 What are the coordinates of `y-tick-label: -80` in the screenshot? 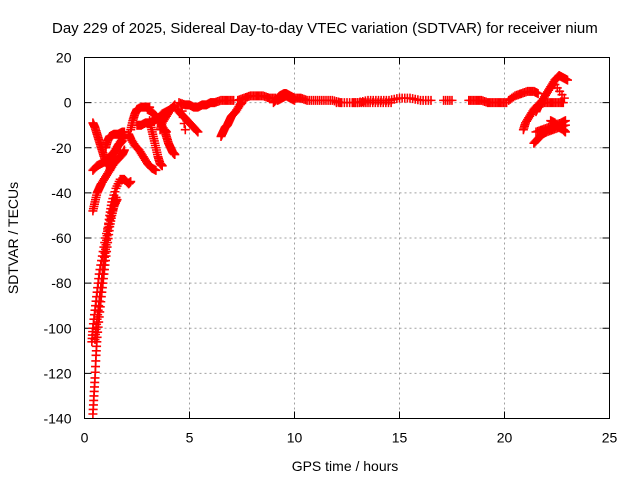 It's located at (61, 283).